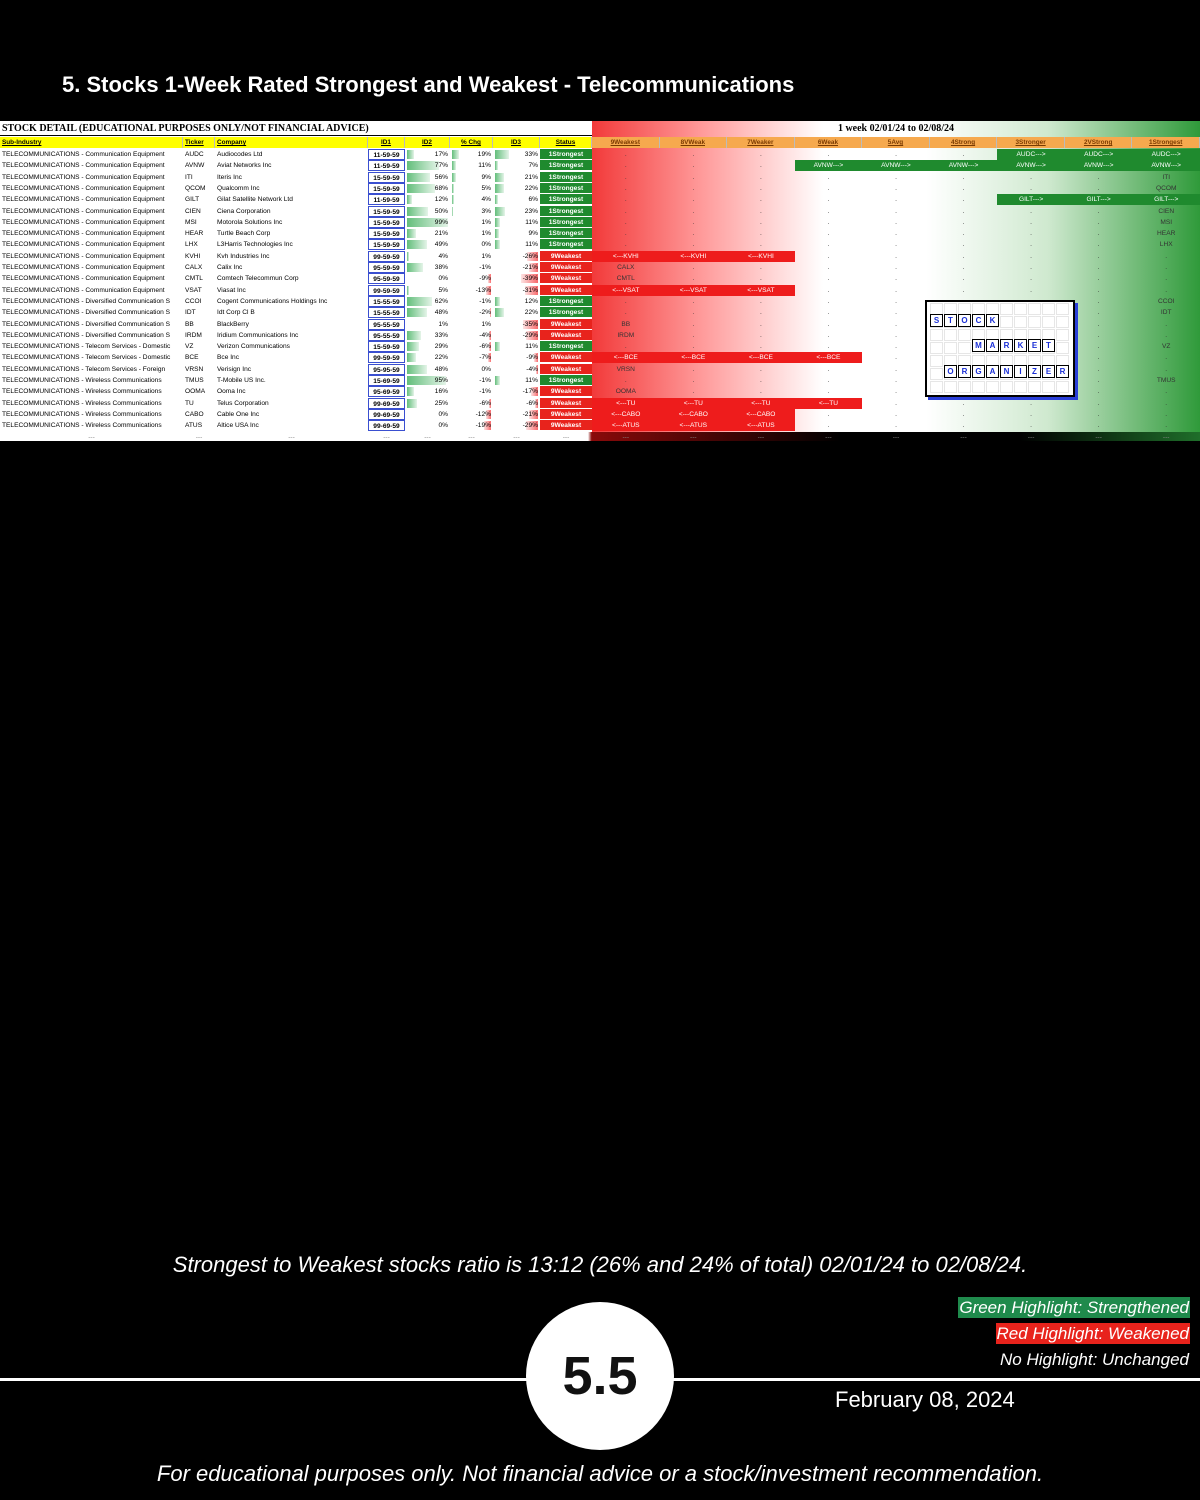 The width and height of the screenshot is (1200, 1500). I want to click on cell: Kvh Industries Inc, so click(291, 256).